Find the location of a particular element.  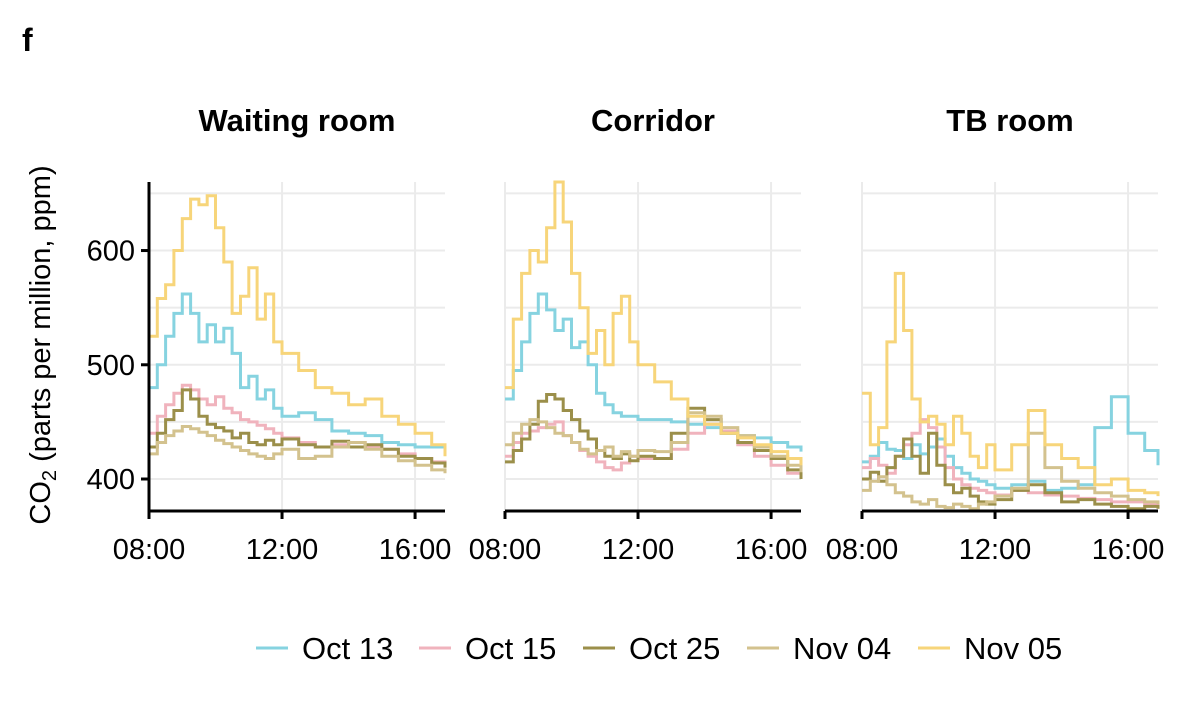

y-axis-title-layer: CO2 (parts per million, ppm) is located at coordinates (43, 344).